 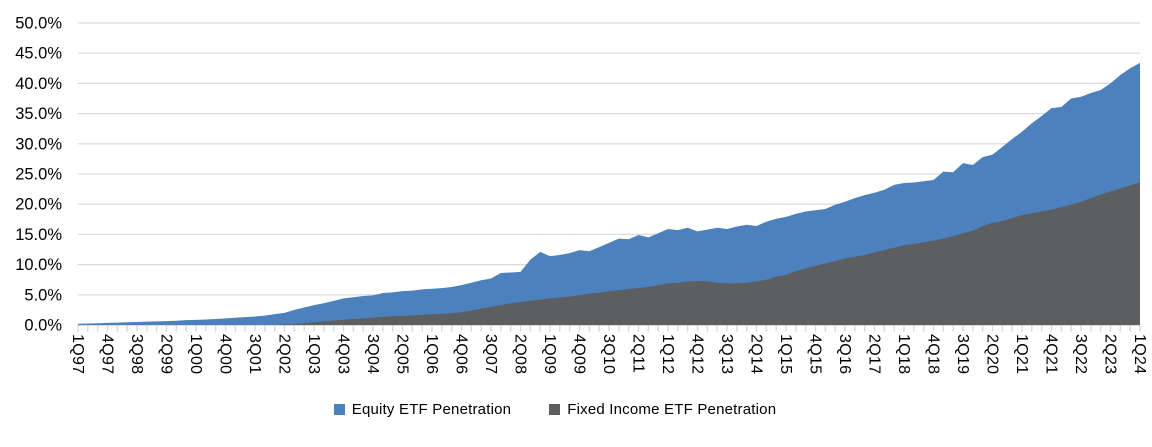 What do you see at coordinates (1050, 354) in the screenshot?
I see `x-axis-tick-label: 4Q21` at bounding box center [1050, 354].